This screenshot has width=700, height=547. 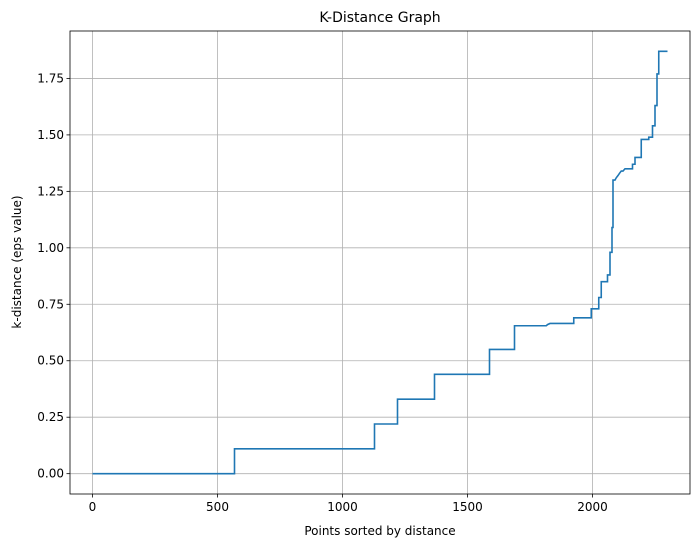 What do you see at coordinates (379, 18) in the screenshot?
I see `chart-title: K-Distance Graph` at bounding box center [379, 18].